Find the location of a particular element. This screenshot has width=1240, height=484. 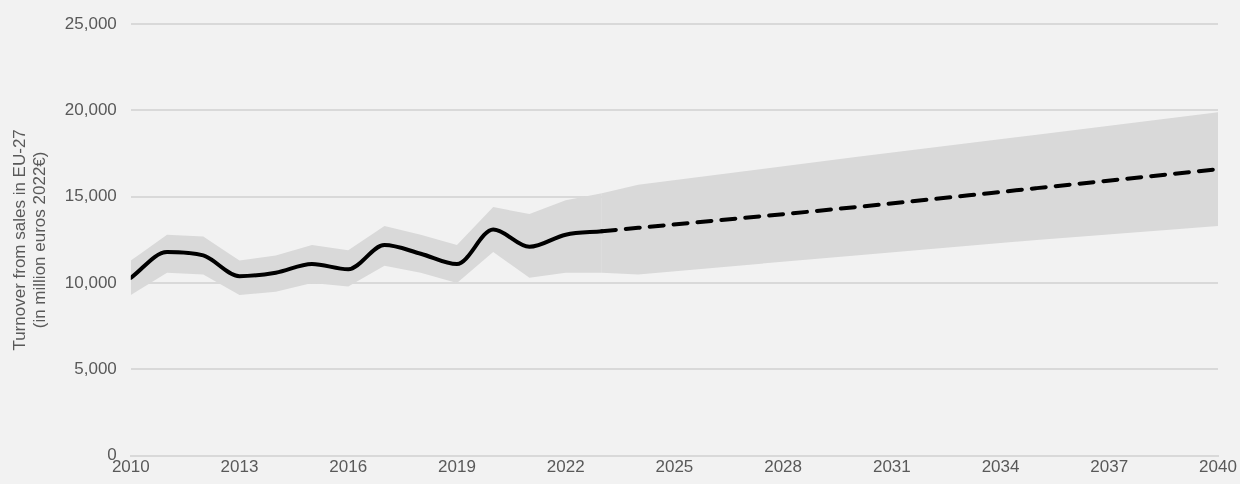

x-tick-label: 2028 is located at coordinates (783, 467).